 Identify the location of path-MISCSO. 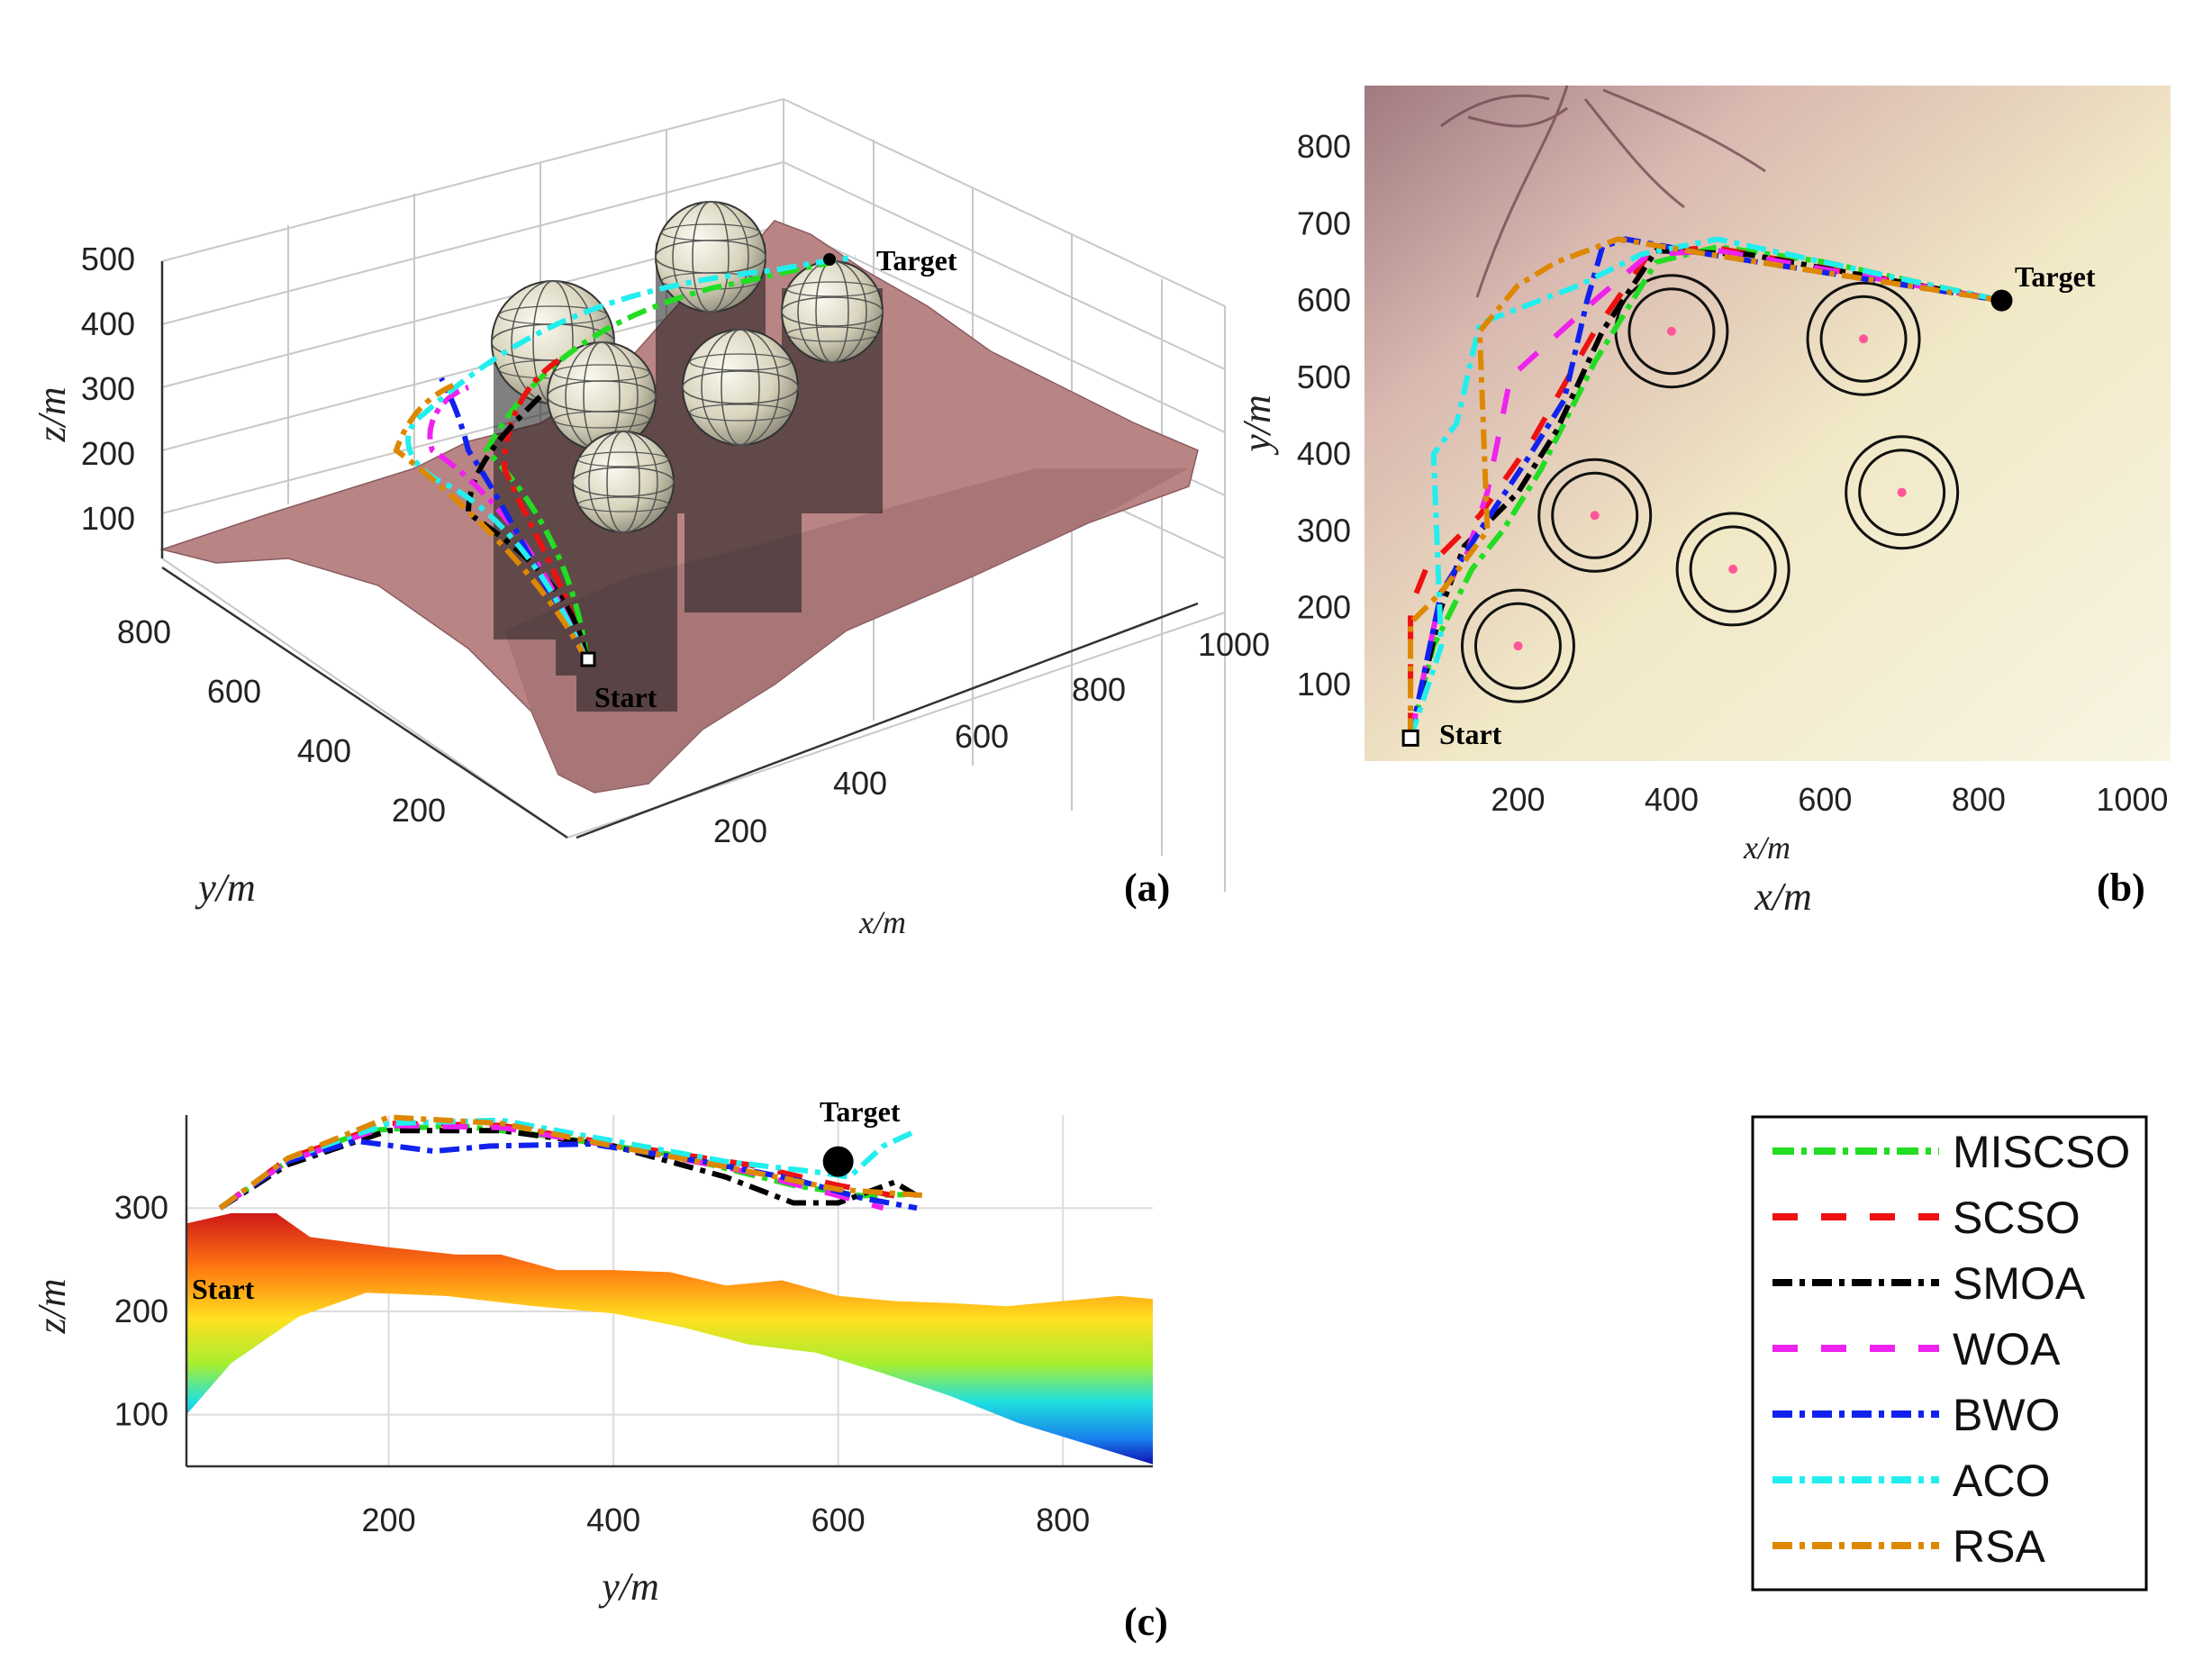
(1706, 491).